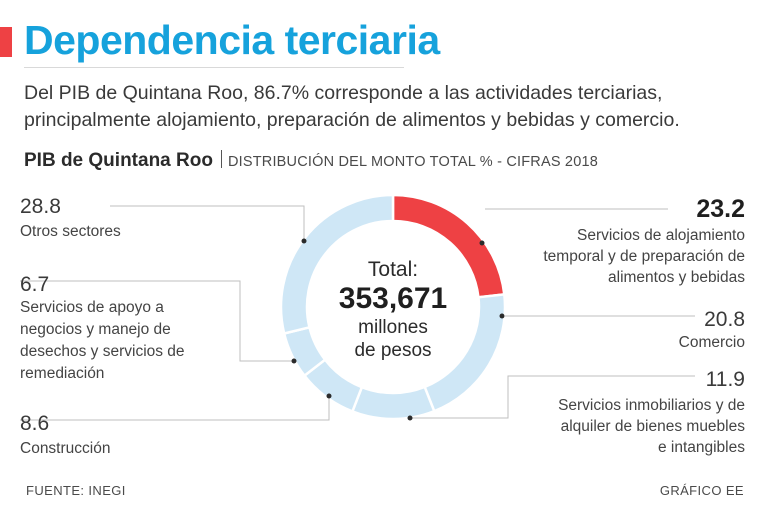  I want to click on slice-label-5-line-1: Servicios de apoyo a, so click(92, 307).